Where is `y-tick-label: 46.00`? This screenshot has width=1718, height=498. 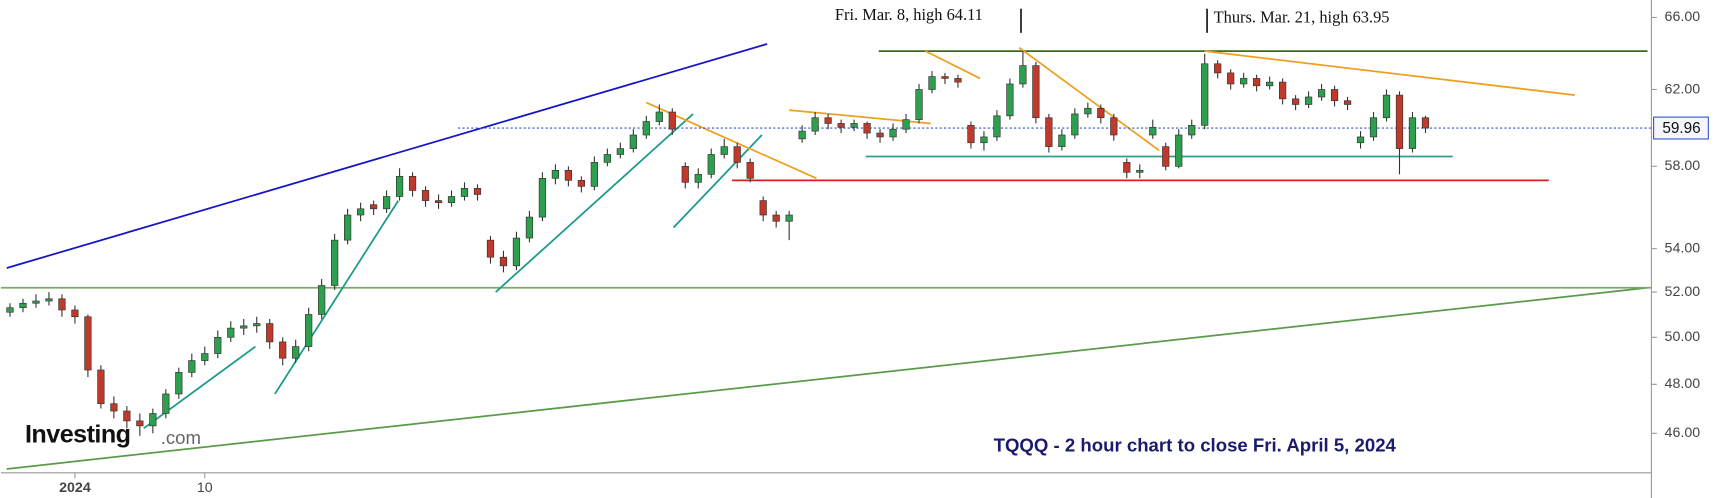 y-tick-label: 46.00 is located at coordinates (1683, 433).